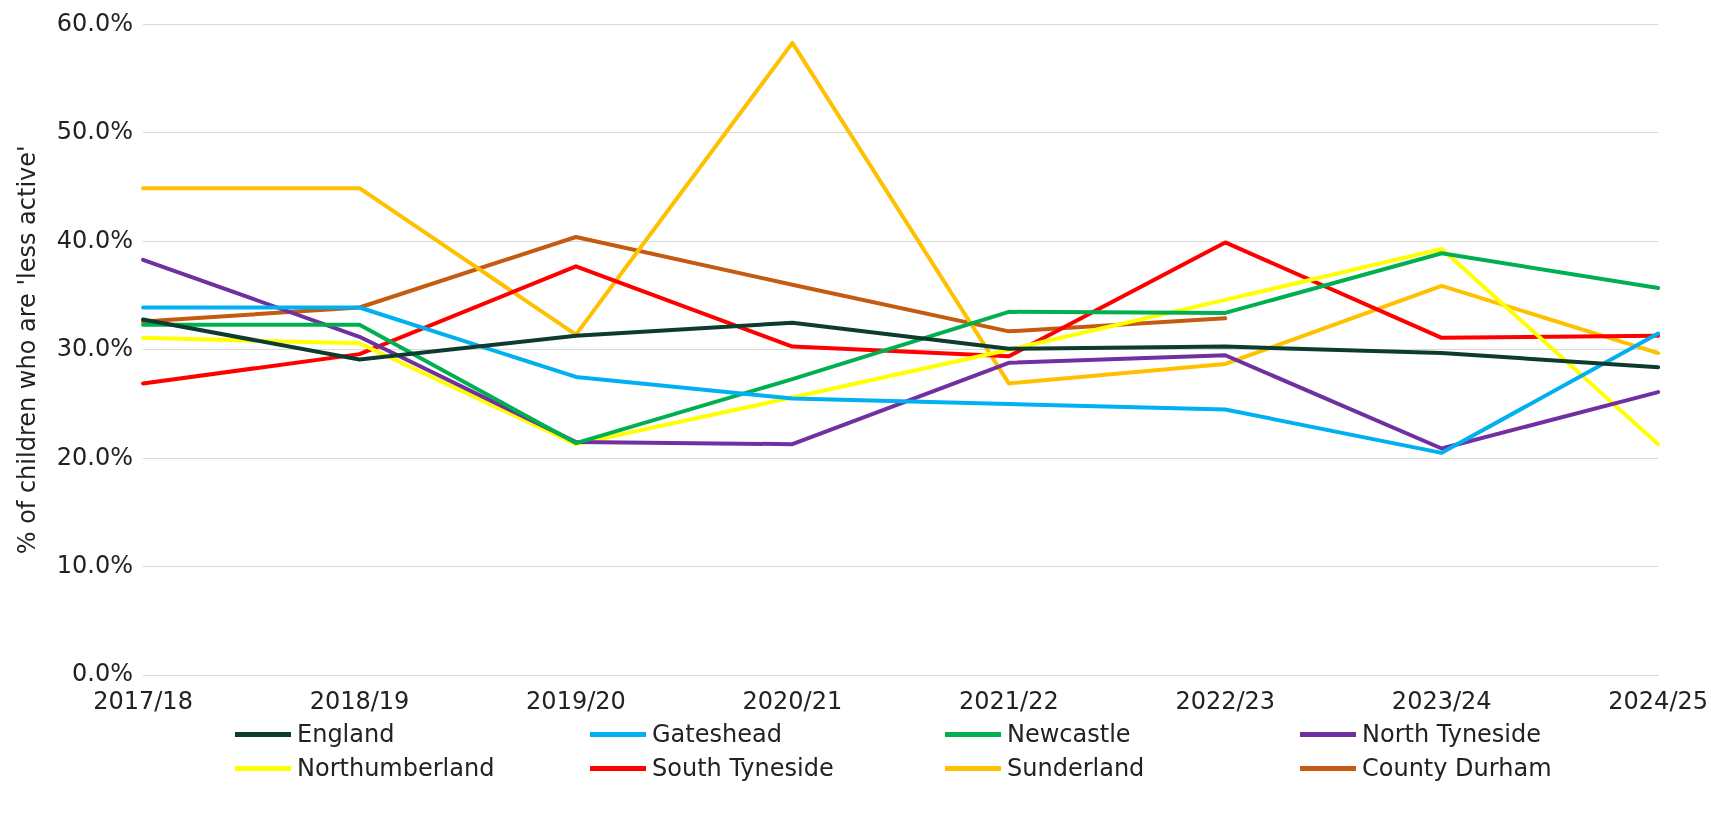 Image resolution: width=1711 pixels, height=815 pixels. I want to click on y-tick-label: 0.0%, so click(103, 673).